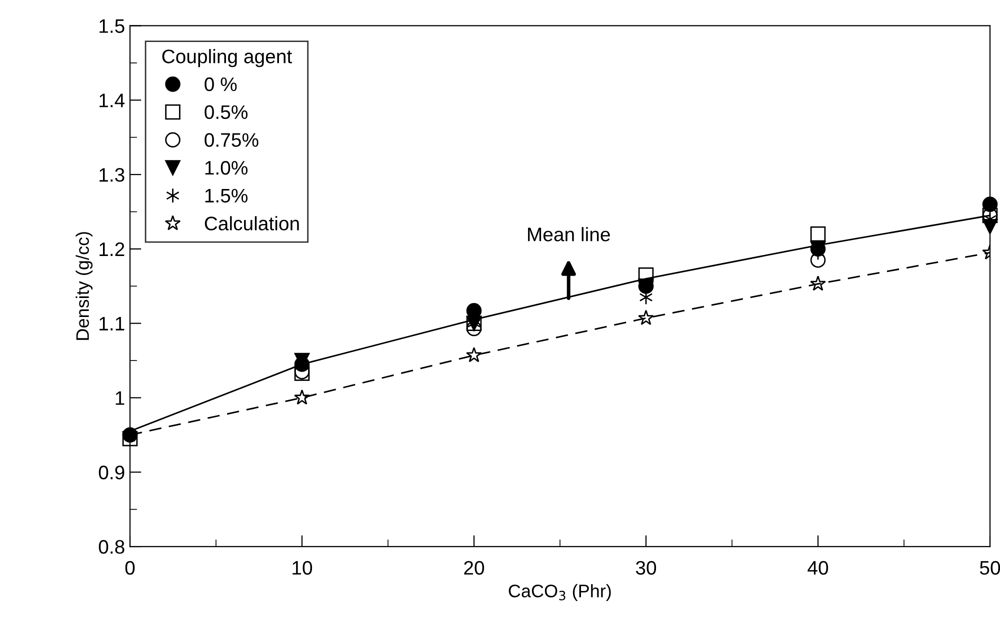 The height and width of the screenshot is (643, 1000). I want to click on x-tick-label: 30, so click(646, 567).